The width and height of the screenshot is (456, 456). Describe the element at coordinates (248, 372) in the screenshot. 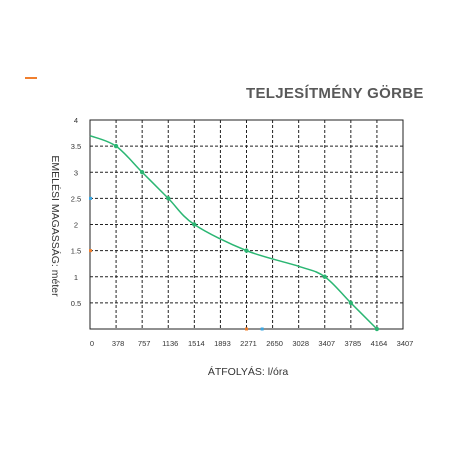

I see `x-axis-label: ÁTFOLYÁS: l/óra` at that location.